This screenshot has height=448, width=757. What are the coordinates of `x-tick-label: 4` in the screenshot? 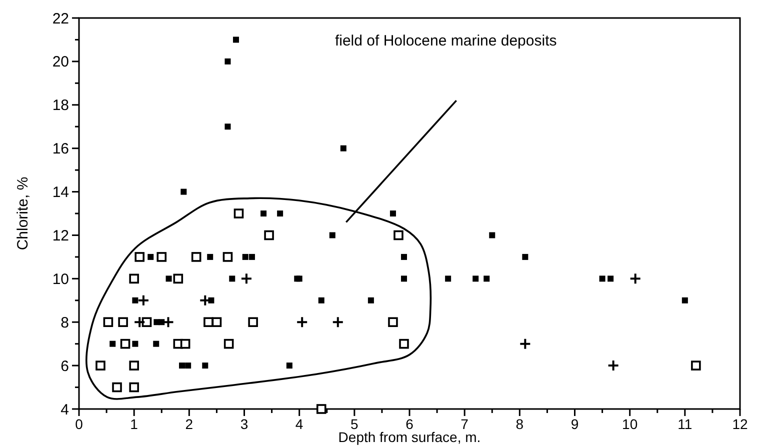 It's located at (299, 424).